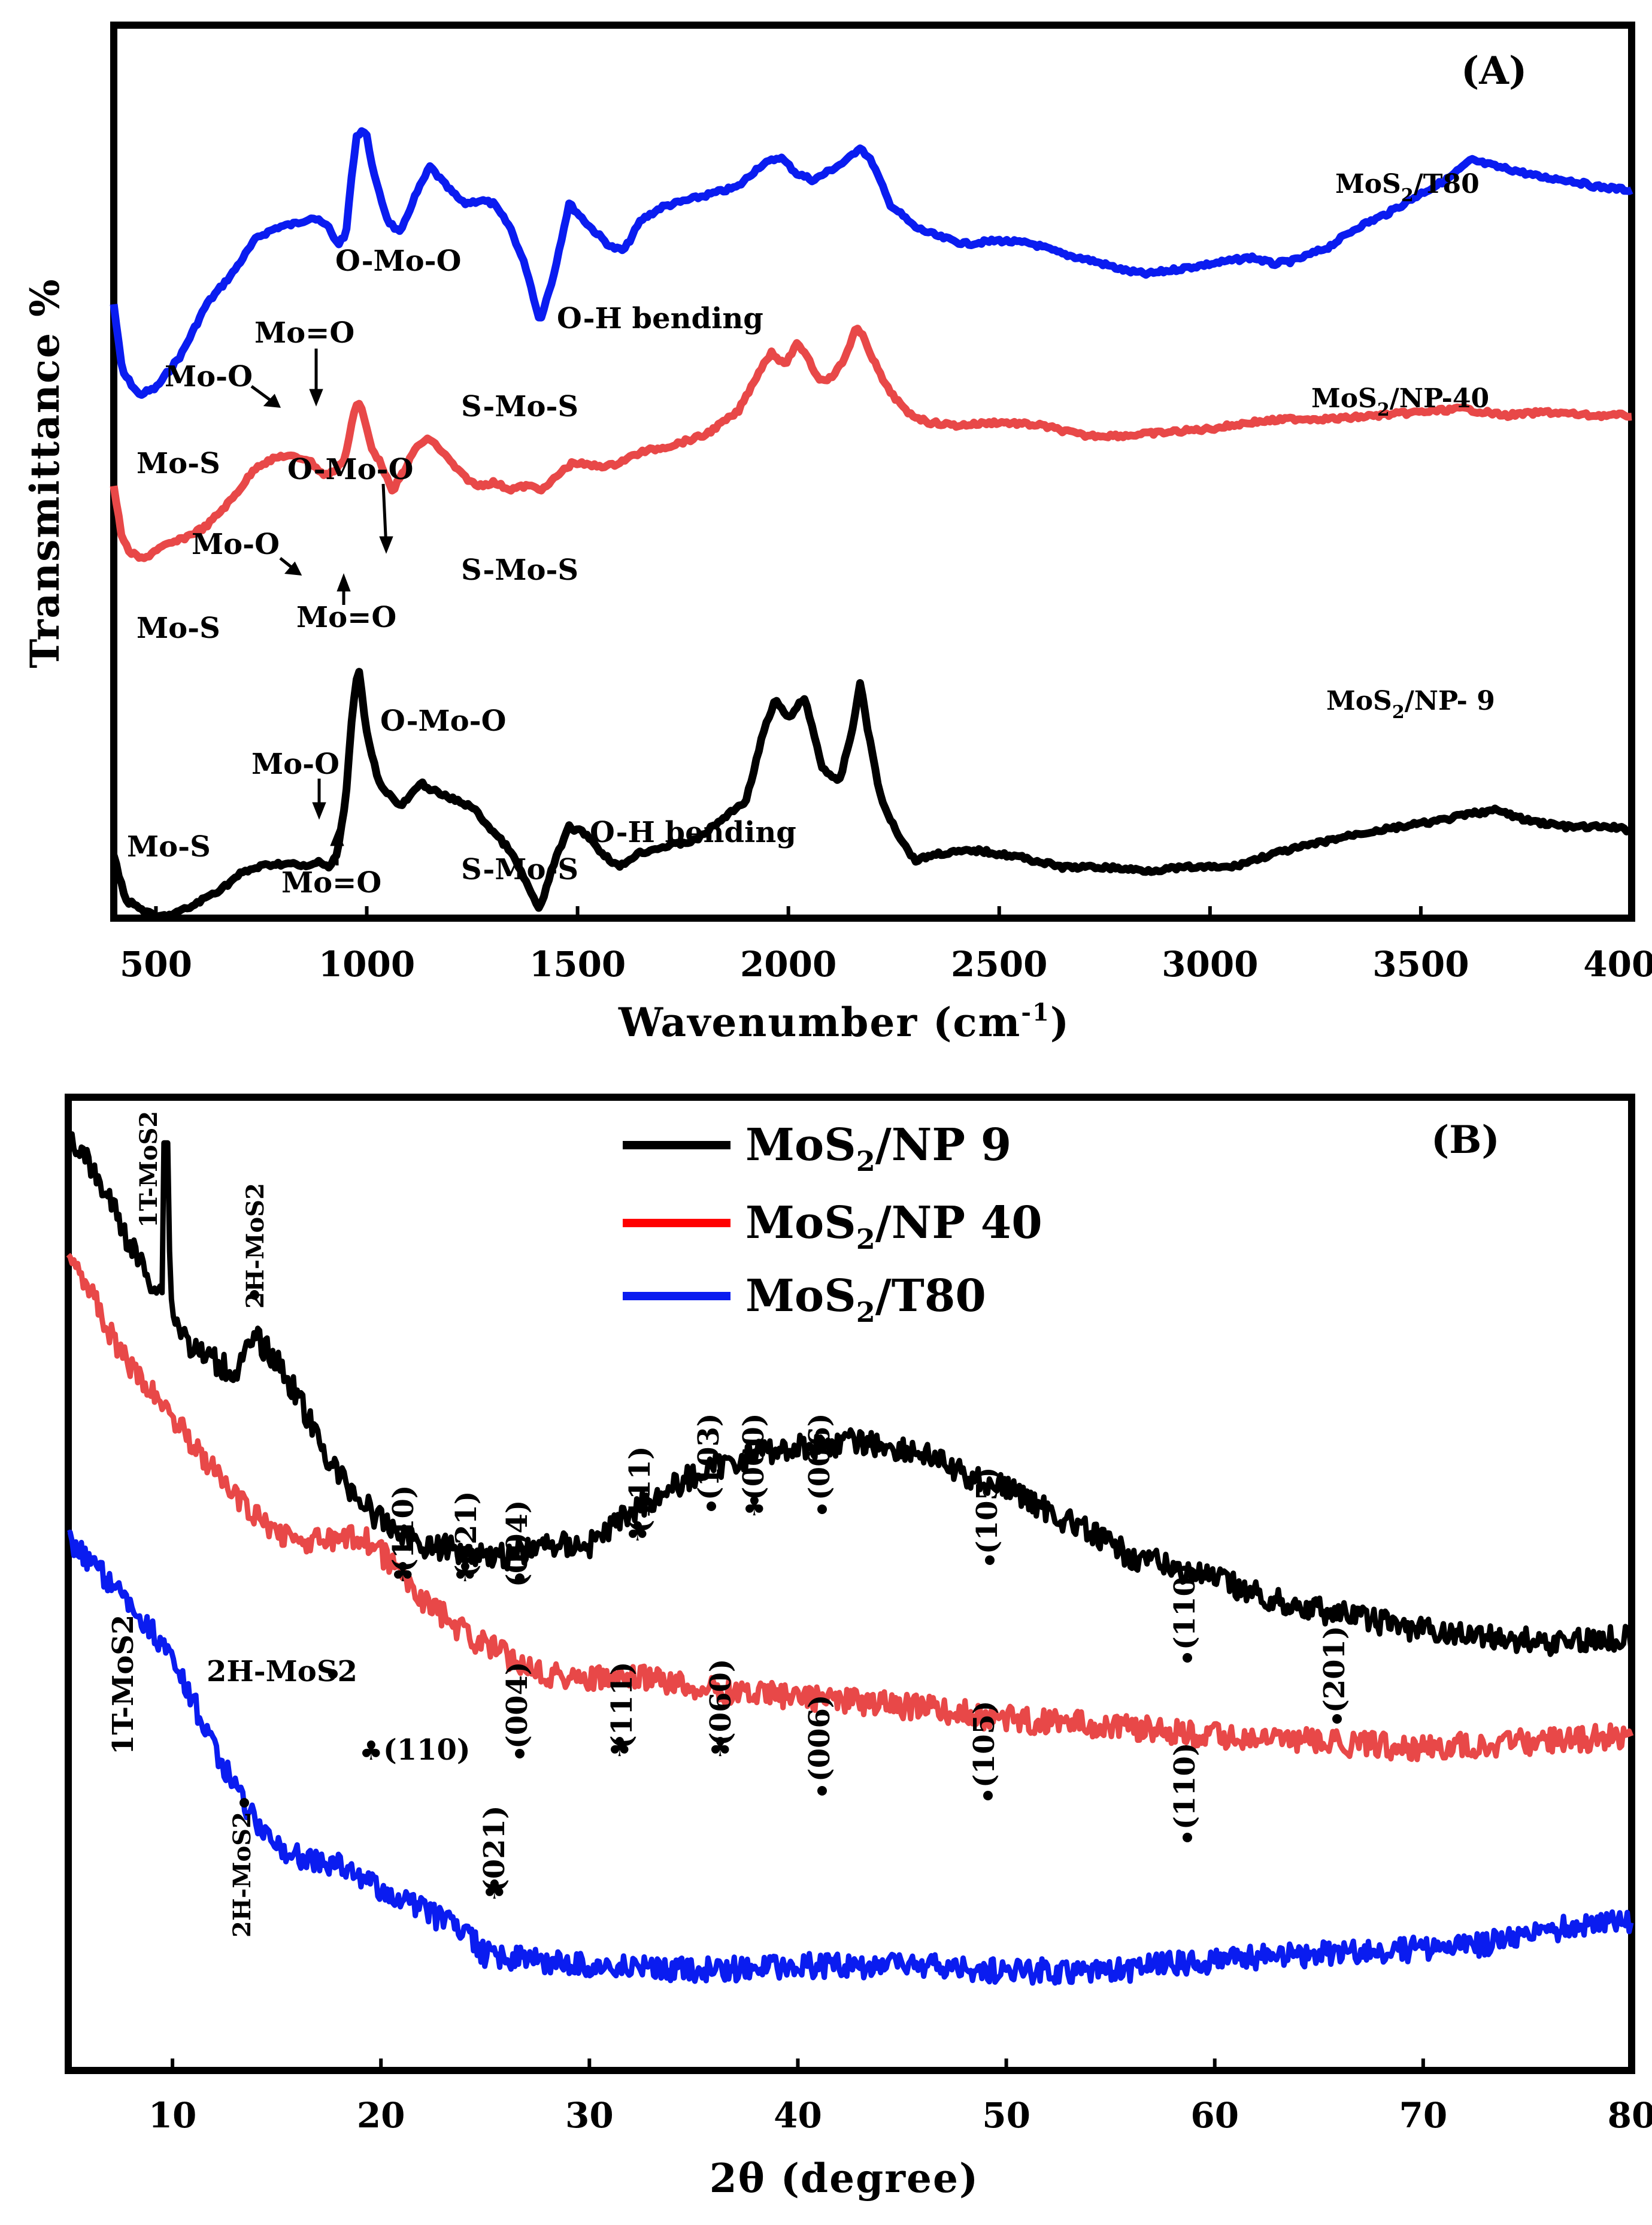  I want to click on ann-a-blue-mos: Mo-S, so click(178, 463).